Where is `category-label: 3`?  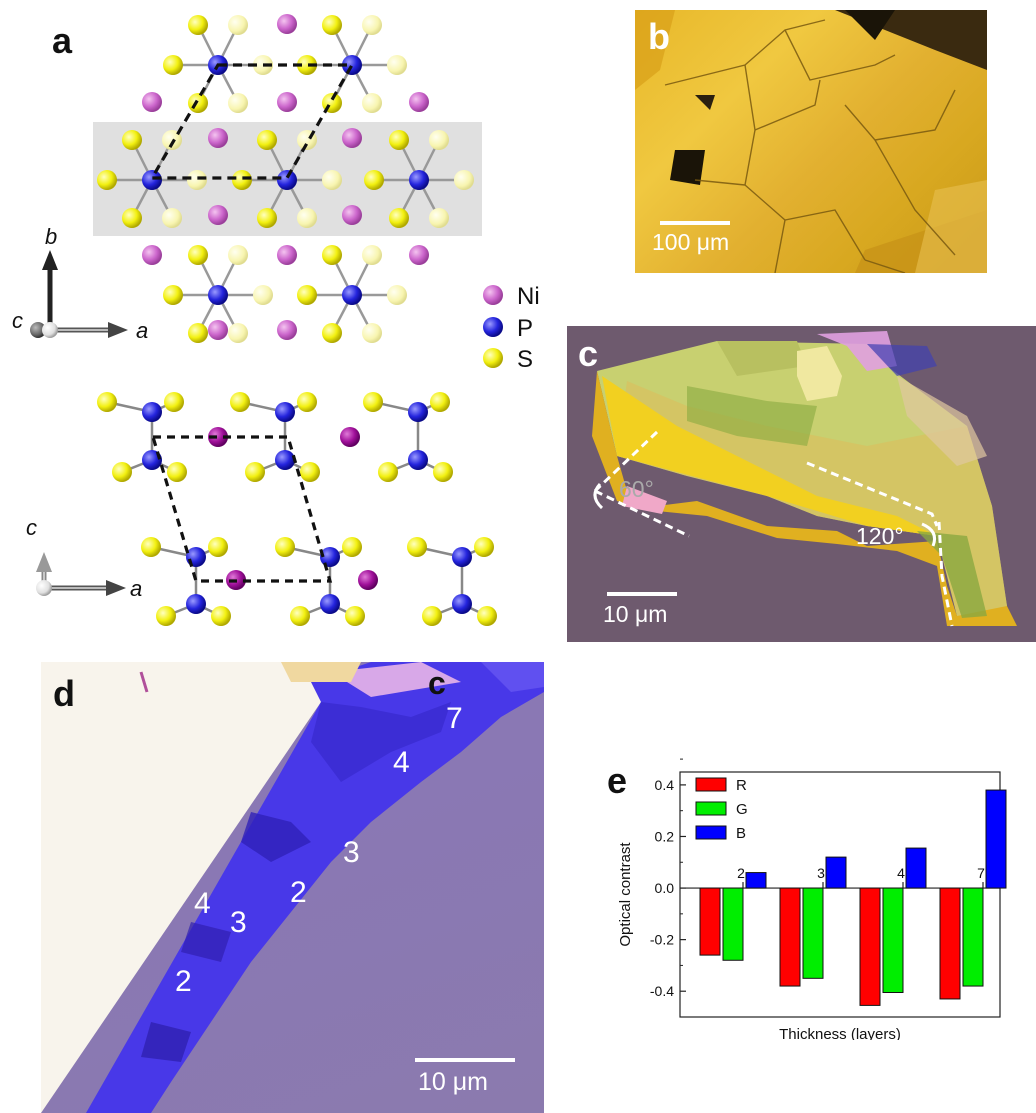 category-label: 3 is located at coordinates (821, 873).